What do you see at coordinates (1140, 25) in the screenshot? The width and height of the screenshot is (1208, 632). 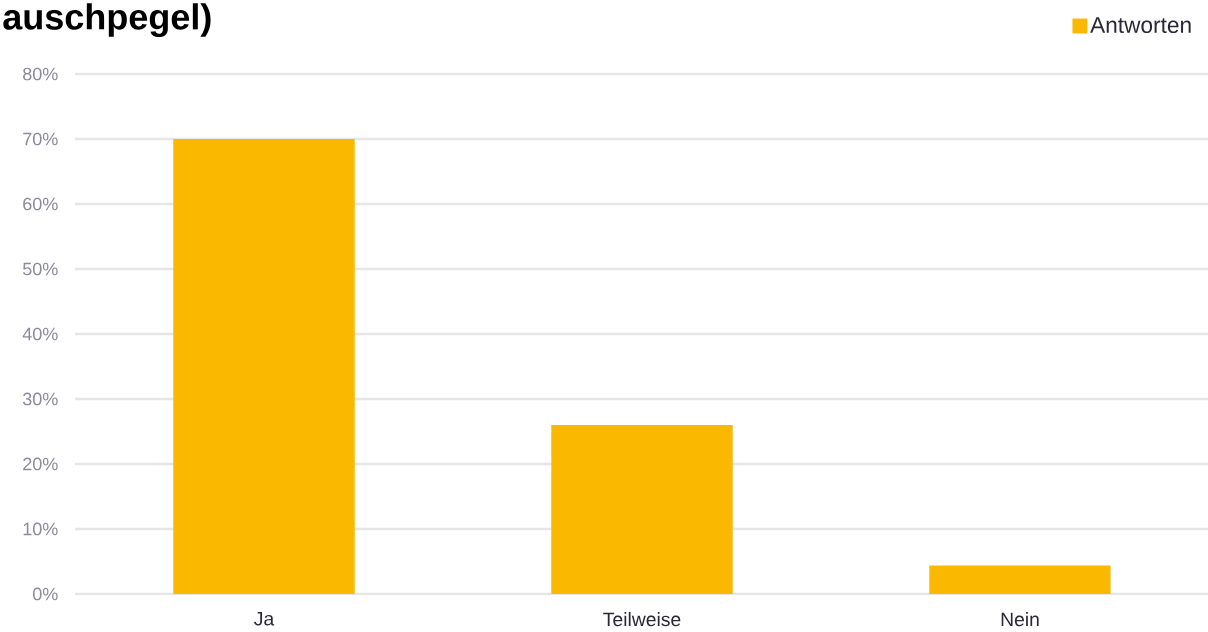 I see `legend-label: Antworten` at bounding box center [1140, 25].